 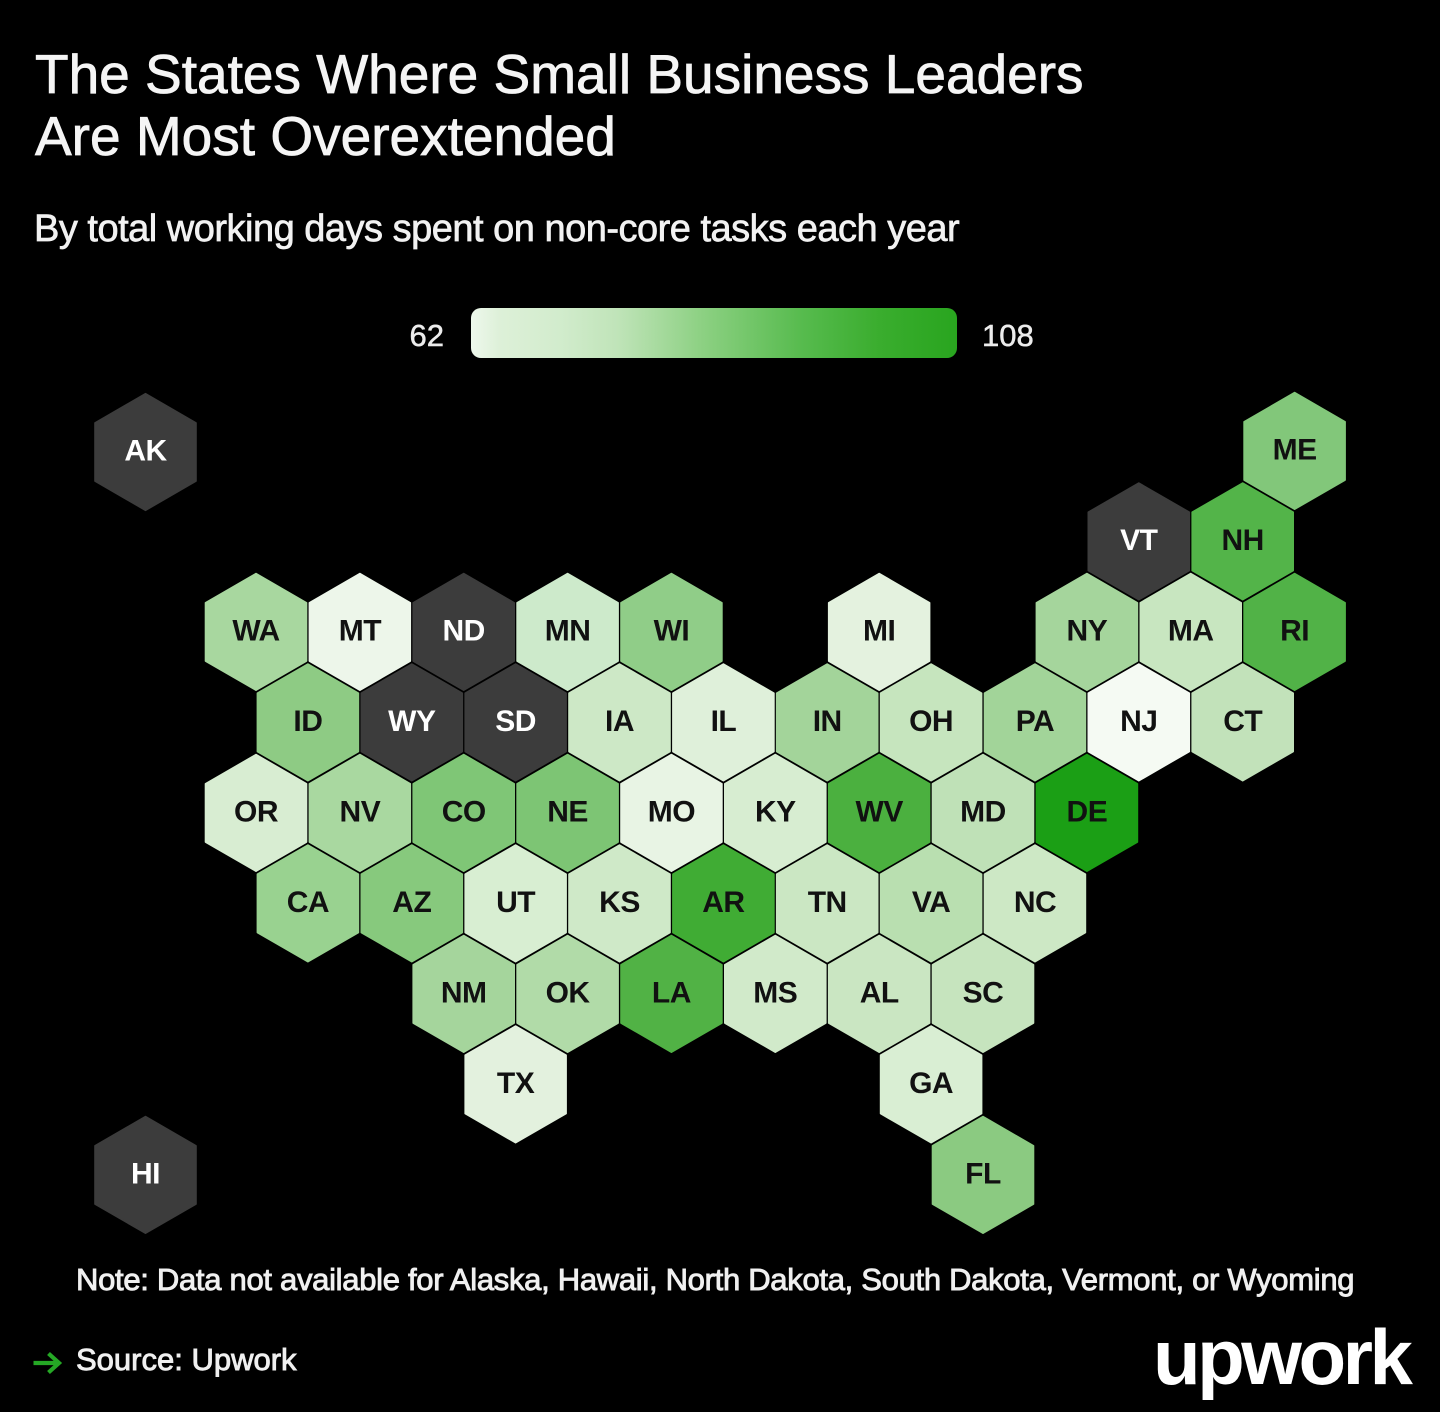 I want to click on svg-text: MN, so click(x=568, y=631).